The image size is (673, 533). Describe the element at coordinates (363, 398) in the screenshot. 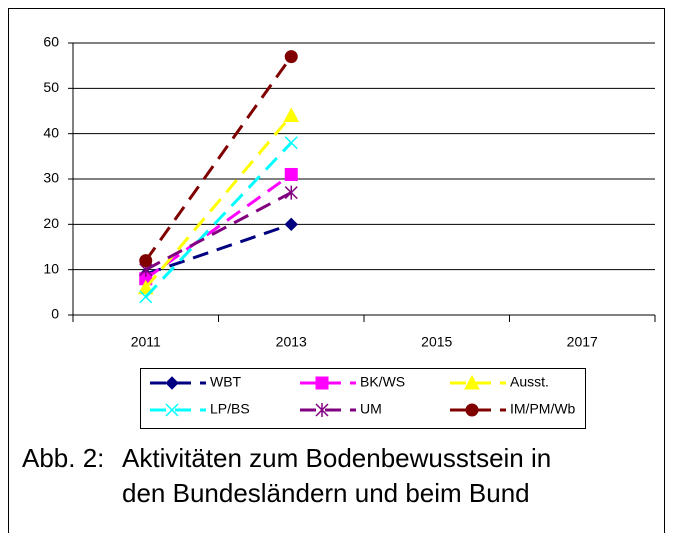

I see `legend-box` at that location.